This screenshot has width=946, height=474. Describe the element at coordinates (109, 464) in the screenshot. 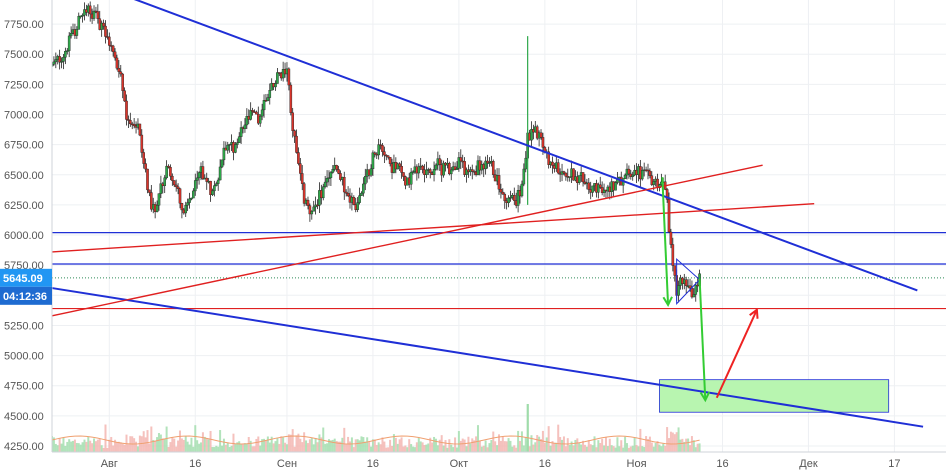

I see `x-tick-label-0: Авг` at that location.